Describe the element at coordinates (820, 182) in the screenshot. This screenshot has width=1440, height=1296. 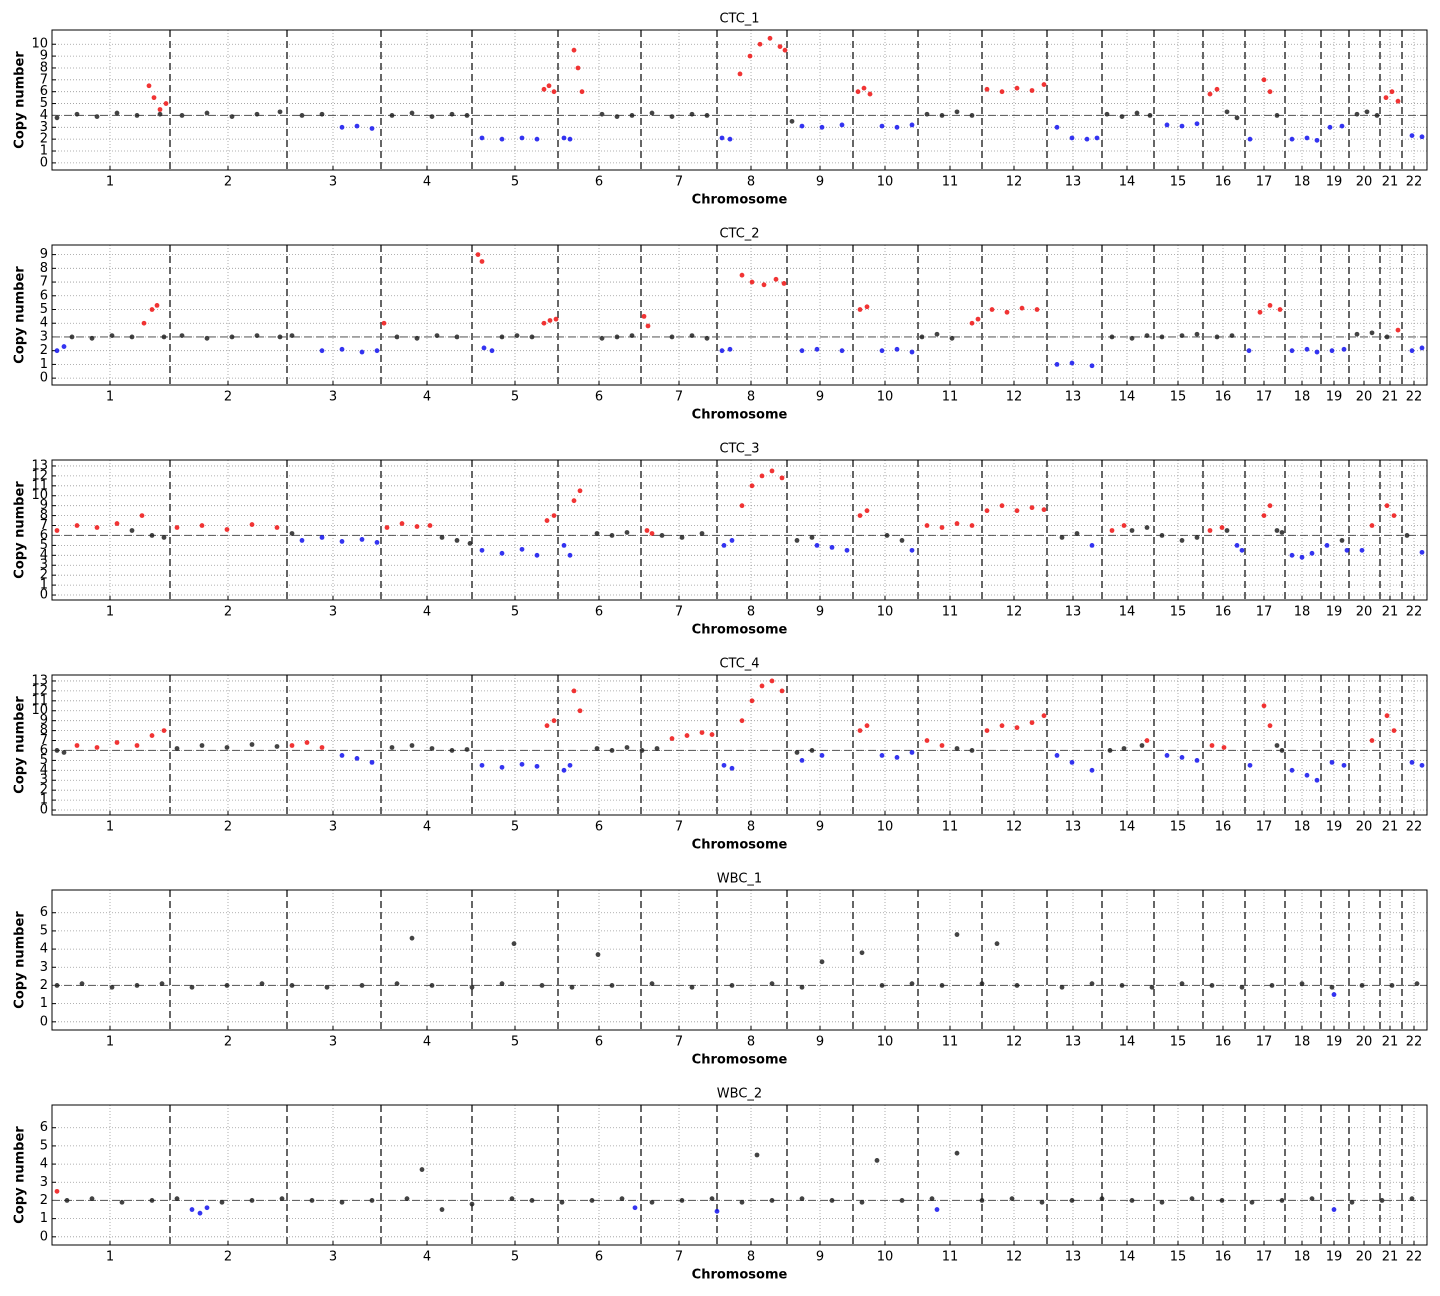
I see `x-tick-label: 9` at that location.